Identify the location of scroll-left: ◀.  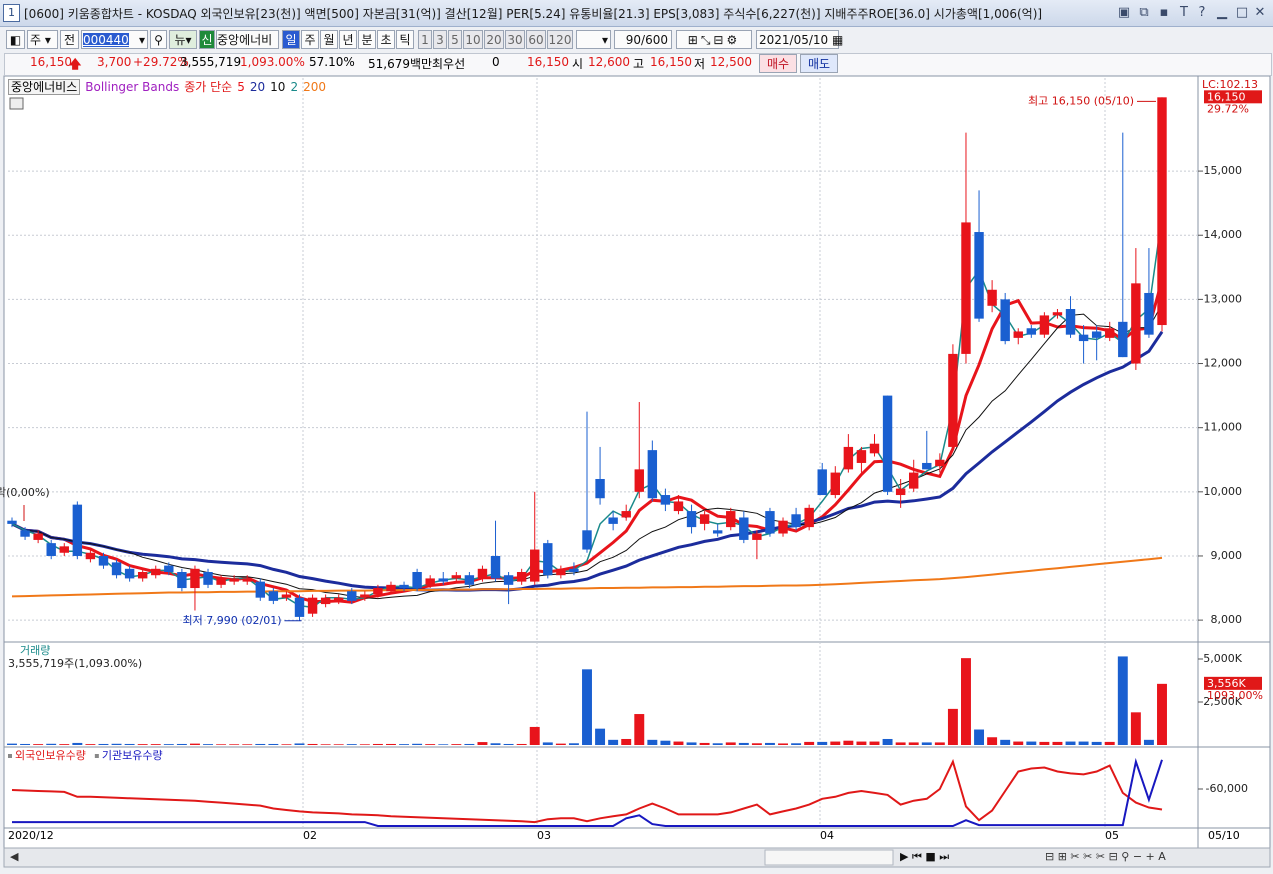
(14, 856).